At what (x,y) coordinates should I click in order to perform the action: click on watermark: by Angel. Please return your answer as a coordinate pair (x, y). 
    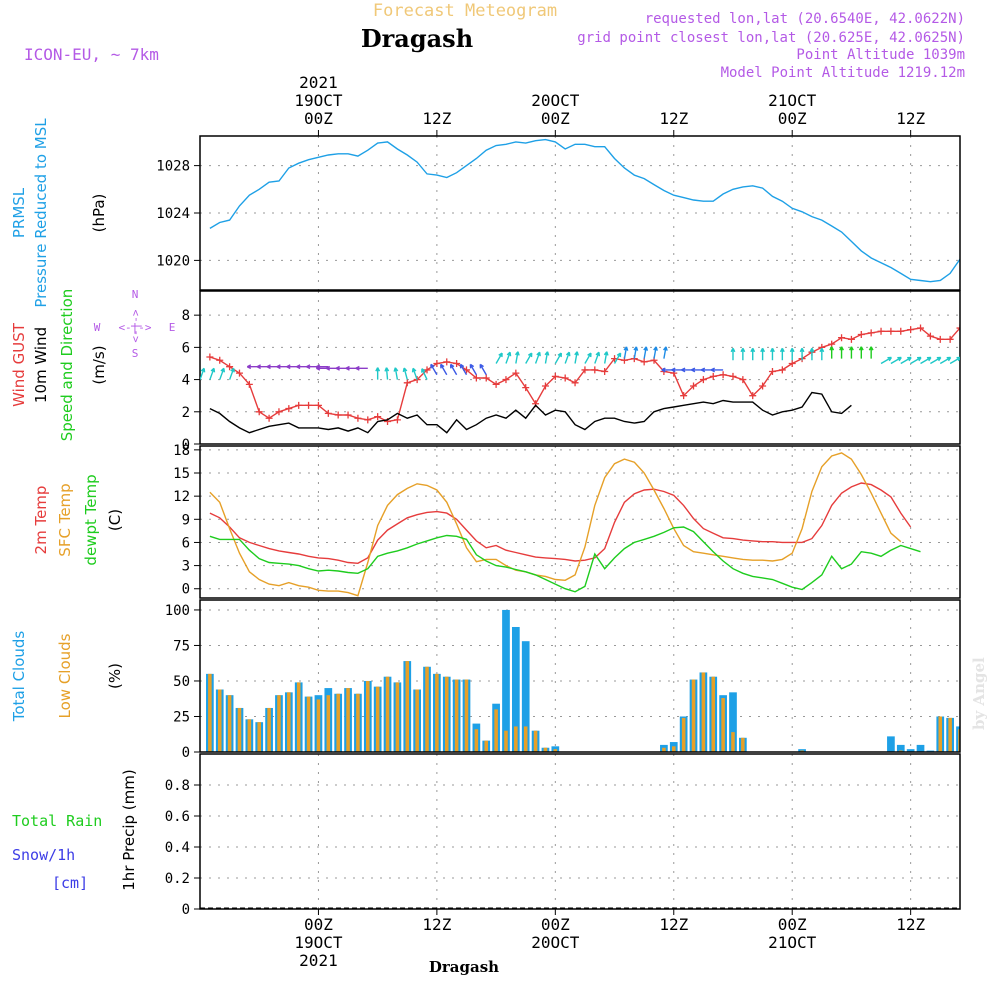
    Looking at the image, I should click on (979, 693).